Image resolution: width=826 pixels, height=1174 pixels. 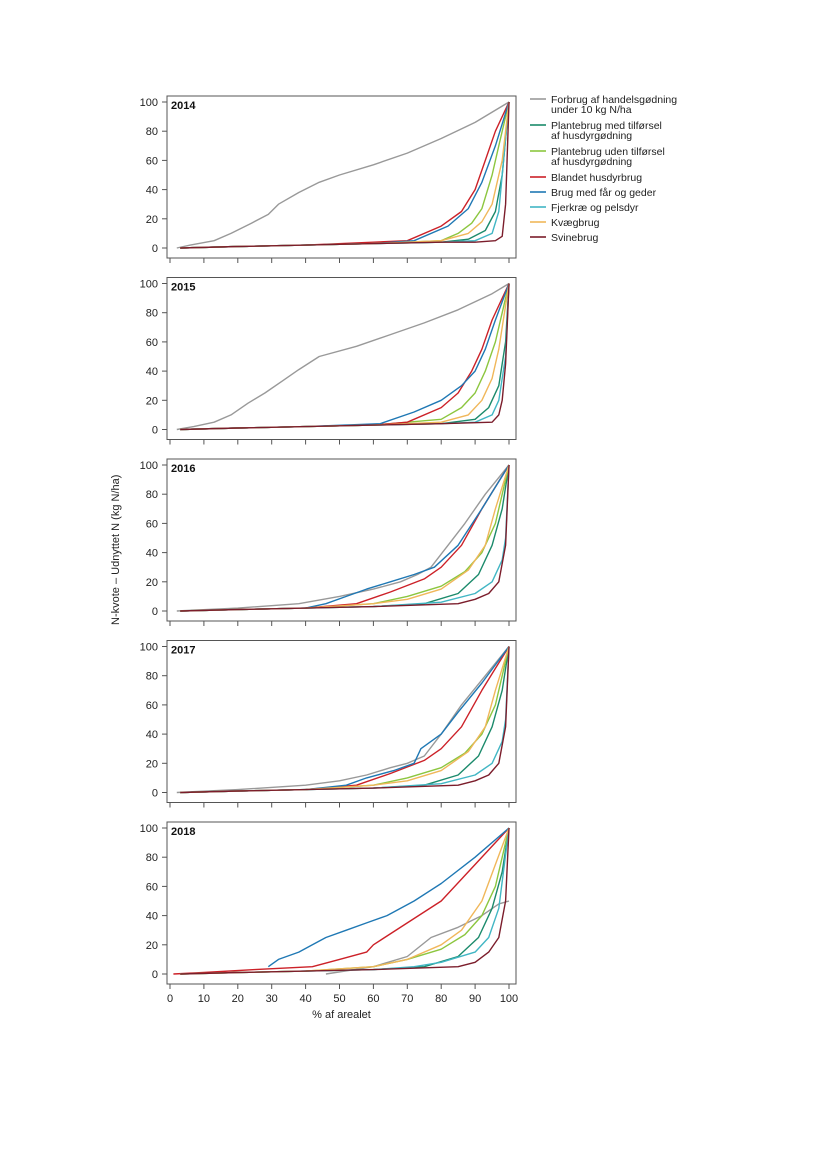 What do you see at coordinates (407, 999) in the screenshot?
I see `x-tick-label: 70` at bounding box center [407, 999].